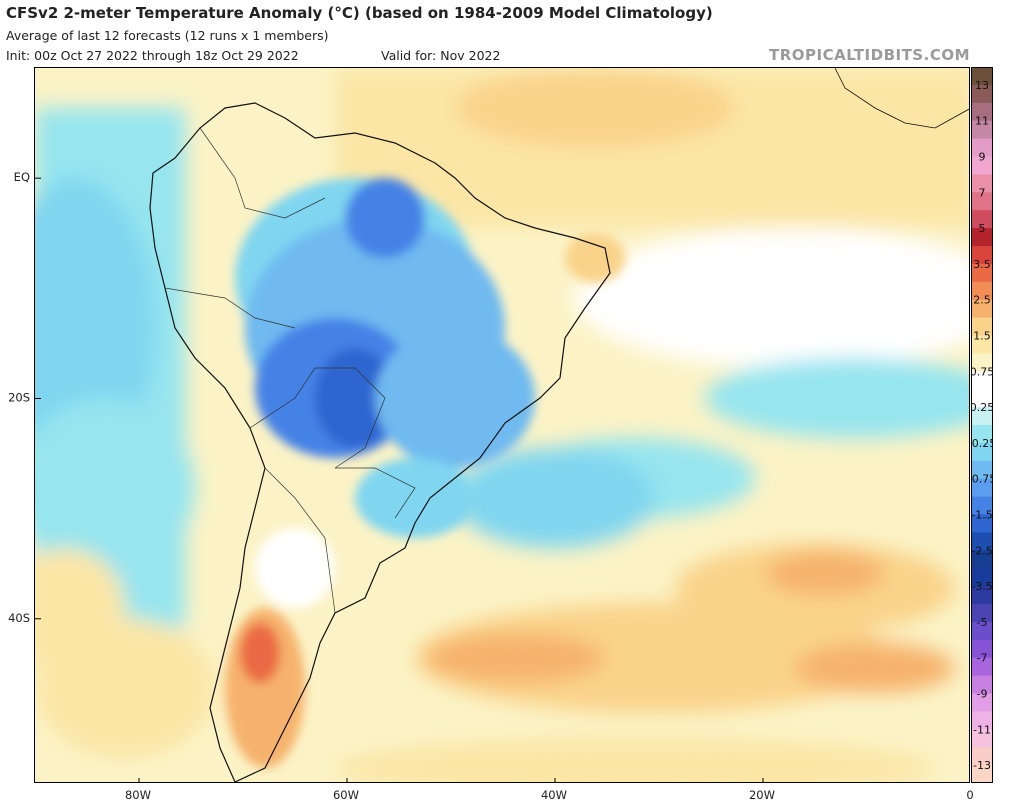  What do you see at coordinates (346, 795) in the screenshot?
I see `x-tick-label: 60W` at bounding box center [346, 795].